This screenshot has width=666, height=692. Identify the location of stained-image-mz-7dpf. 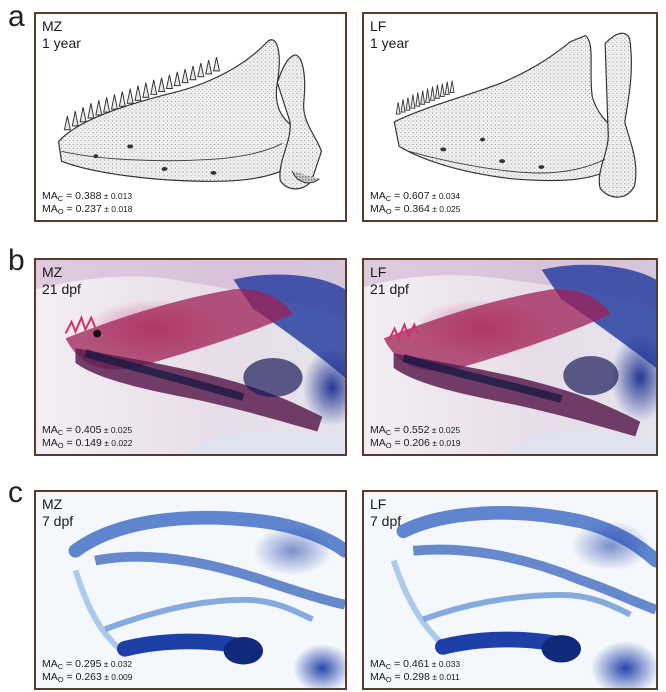
(190, 590).